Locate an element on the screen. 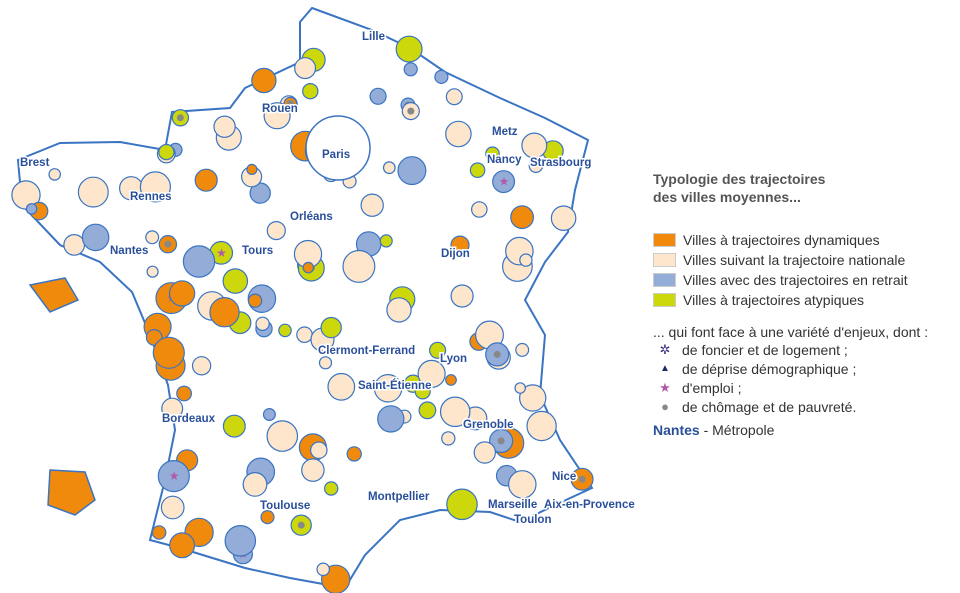  city-label: Tours is located at coordinates (257, 251).